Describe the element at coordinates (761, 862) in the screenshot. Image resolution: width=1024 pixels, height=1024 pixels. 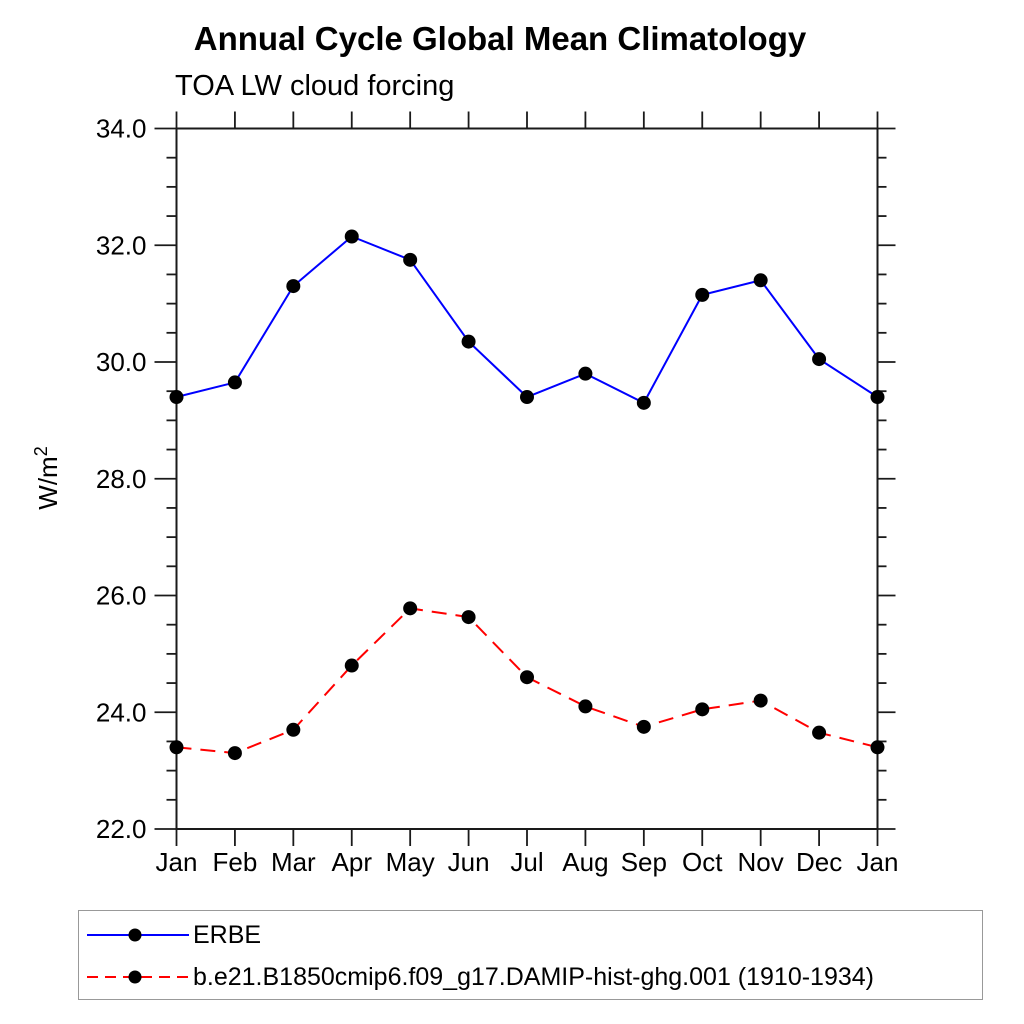
I see `x-tick-label: Nov` at that location.